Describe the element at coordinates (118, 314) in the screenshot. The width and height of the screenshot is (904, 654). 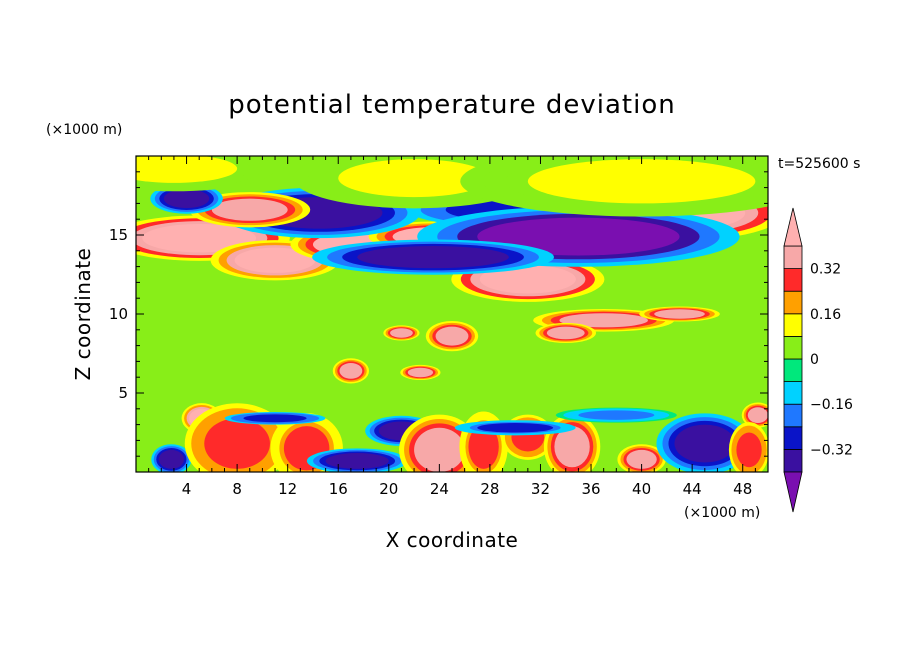
I see `y-tick-label: 10` at that location.